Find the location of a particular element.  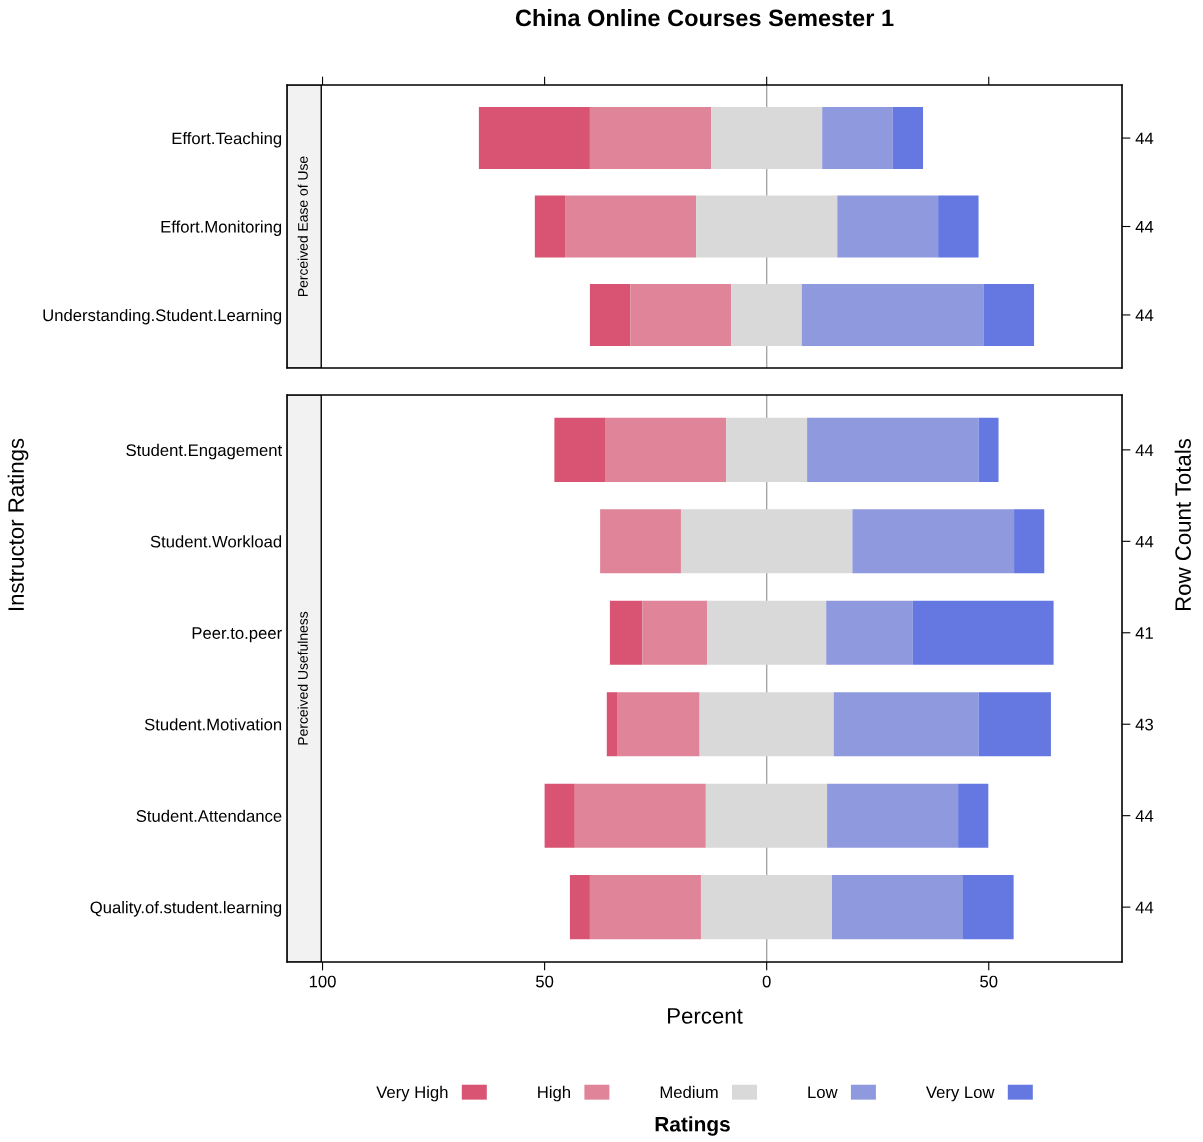

annotation: Perceived Usefulness is located at coordinates (302, 678).